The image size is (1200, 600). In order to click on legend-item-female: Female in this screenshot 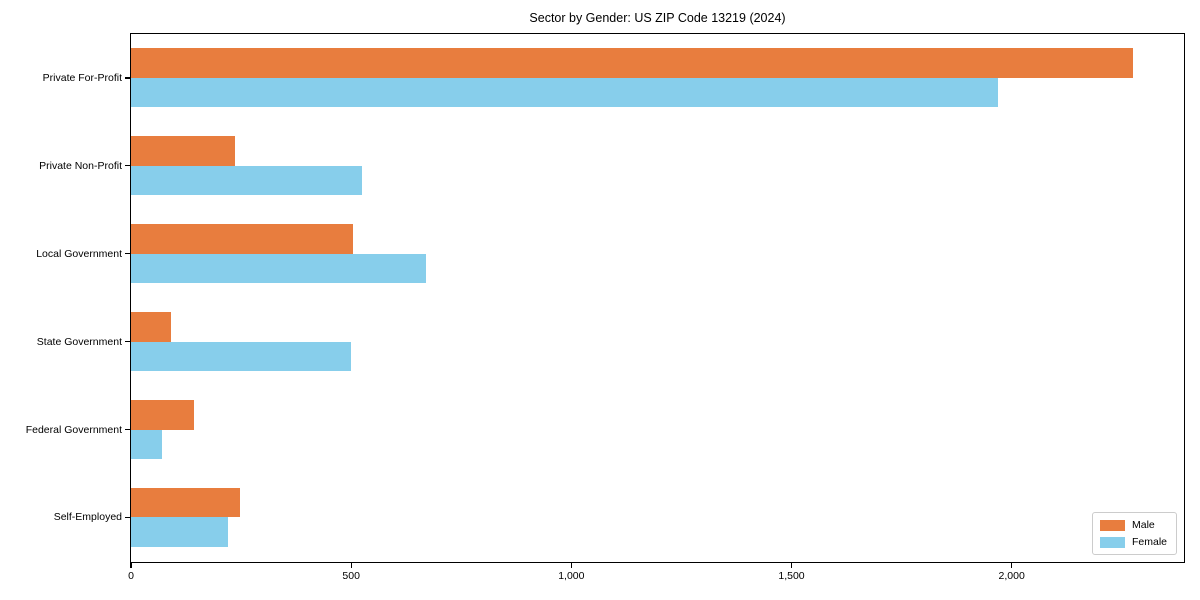, I will do `click(1133, 542)`.